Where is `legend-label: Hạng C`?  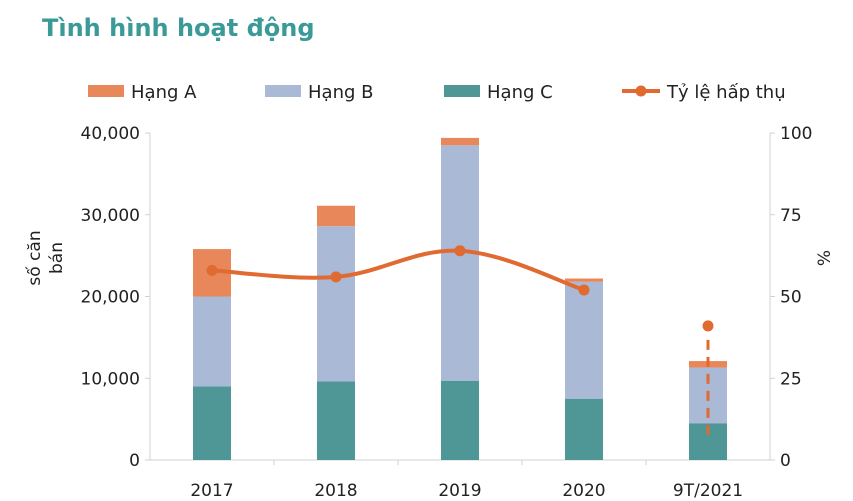 legend-label: Hạng C is located at coordinates (520, 92).